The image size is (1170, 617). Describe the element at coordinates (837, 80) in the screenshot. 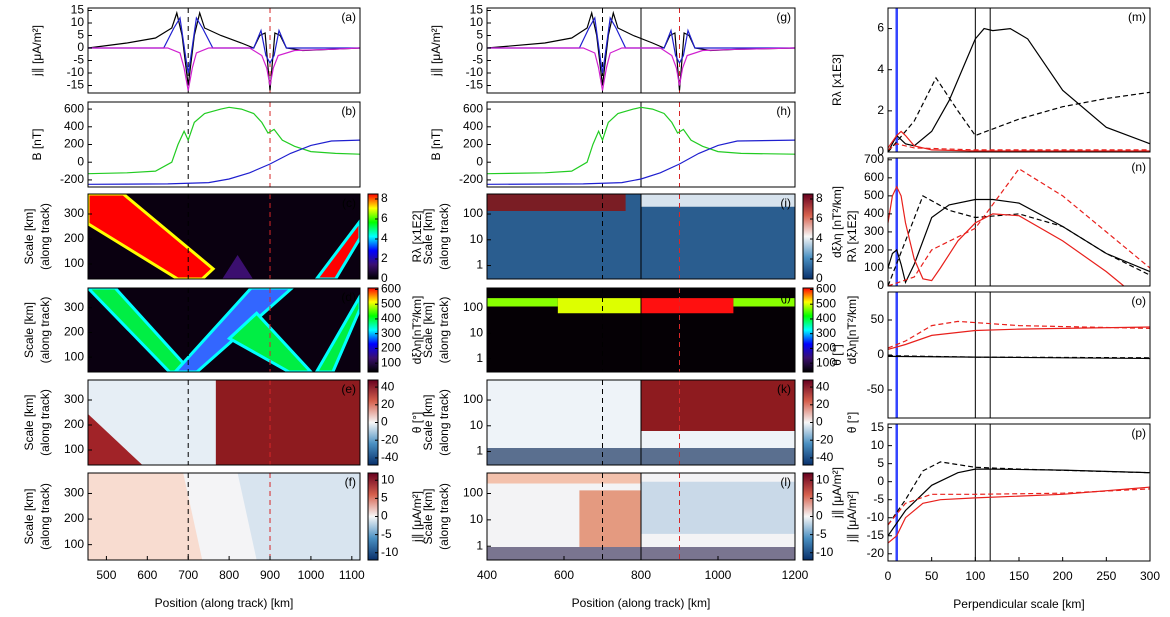

I see `y-axis-label: Rλ [x1E3]` at that location.